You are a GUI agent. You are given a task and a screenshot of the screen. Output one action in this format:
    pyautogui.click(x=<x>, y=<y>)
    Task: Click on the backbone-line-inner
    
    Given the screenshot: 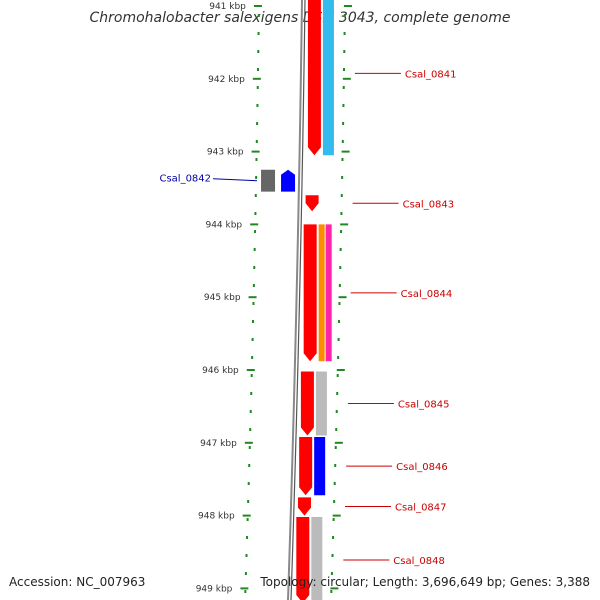 What is the action you would take?
    pyautogui.click(x=298, y=300)
    